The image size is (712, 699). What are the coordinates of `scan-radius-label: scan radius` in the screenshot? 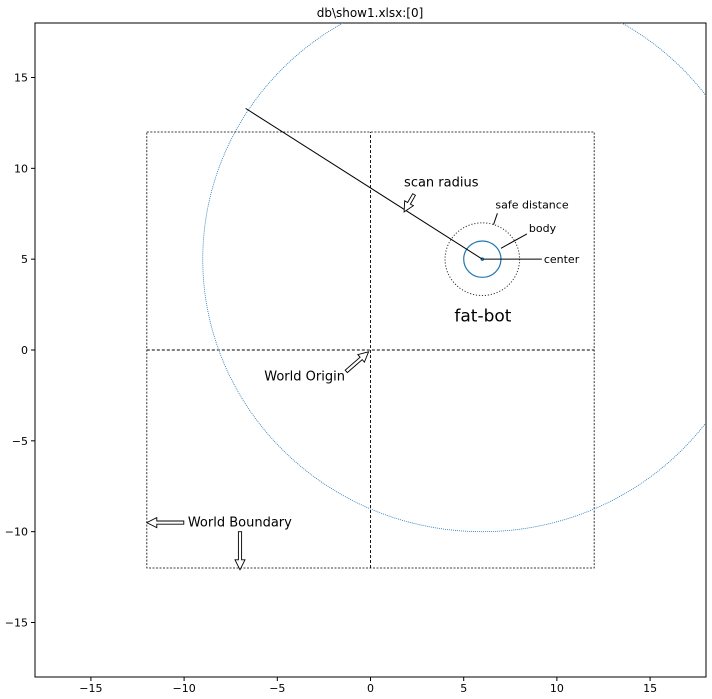 It's located at (441, 183).